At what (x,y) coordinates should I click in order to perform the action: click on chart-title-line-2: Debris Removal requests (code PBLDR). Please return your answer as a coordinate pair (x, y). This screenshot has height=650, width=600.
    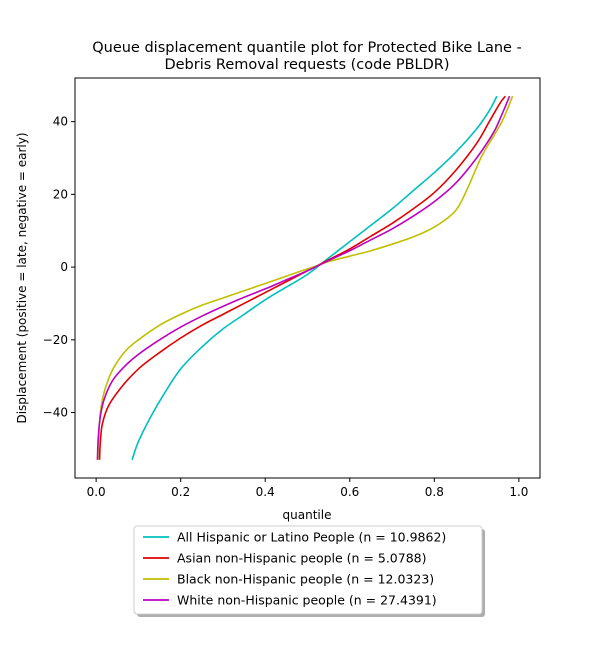
    Looking at the image, I should click on (306, 65).